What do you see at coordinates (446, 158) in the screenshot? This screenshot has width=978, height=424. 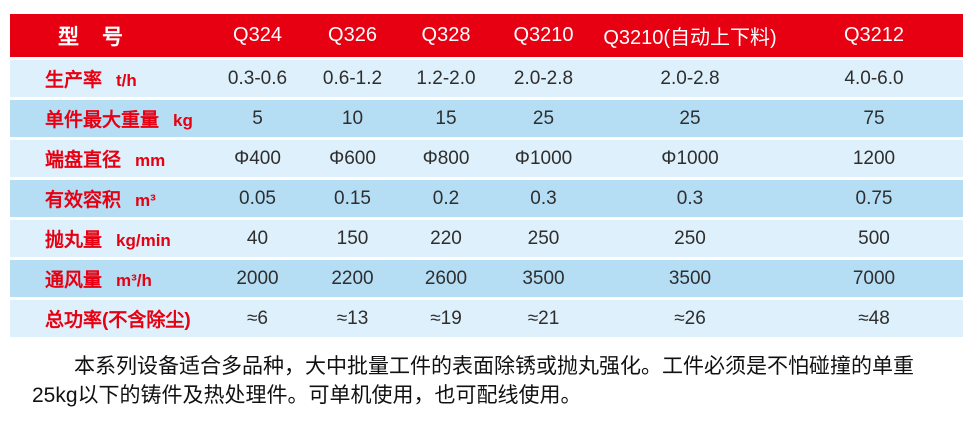 I see `cell-value: Φ800` at bounding box center [446, 158].